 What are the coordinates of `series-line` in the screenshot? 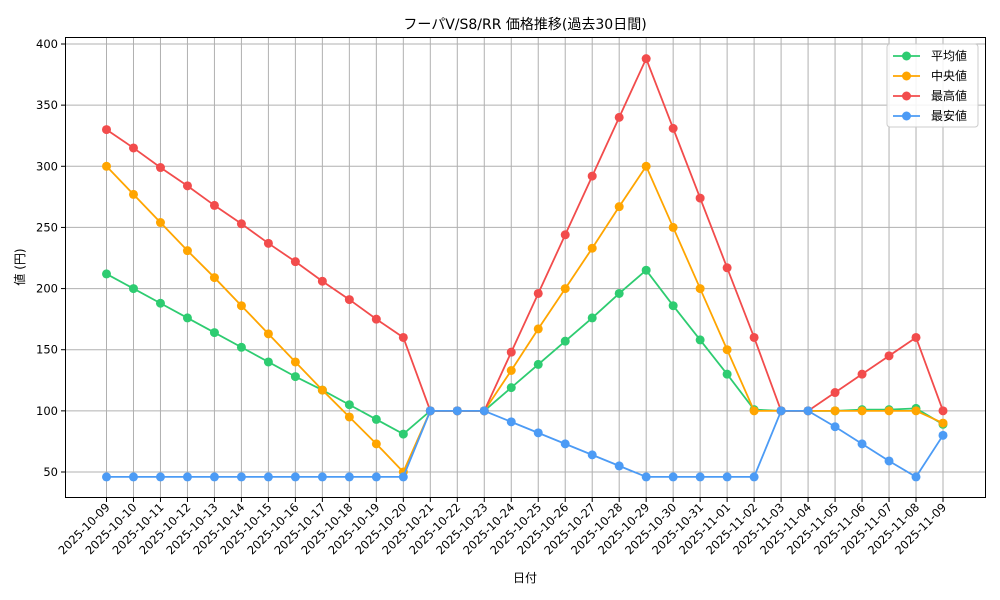 It's located at (525, 444).